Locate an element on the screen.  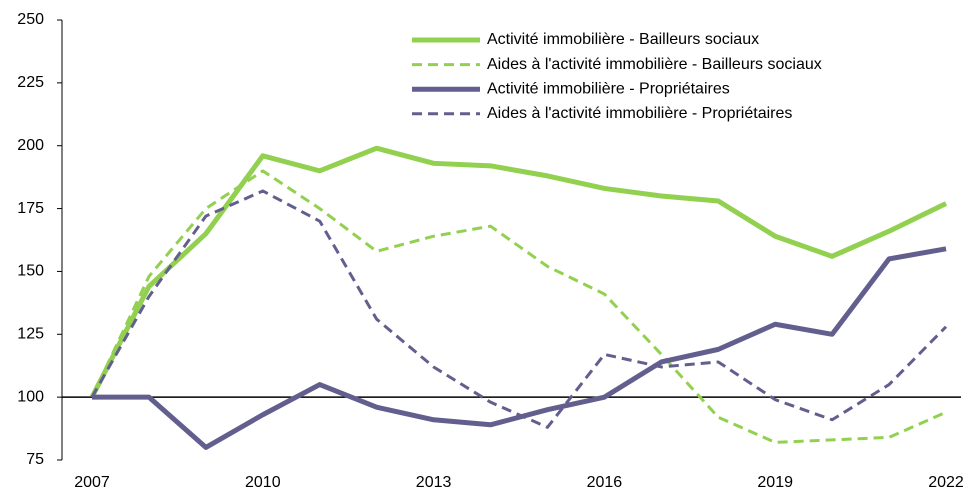
y-tick-label: 175 is located at coordinates (30, 208).